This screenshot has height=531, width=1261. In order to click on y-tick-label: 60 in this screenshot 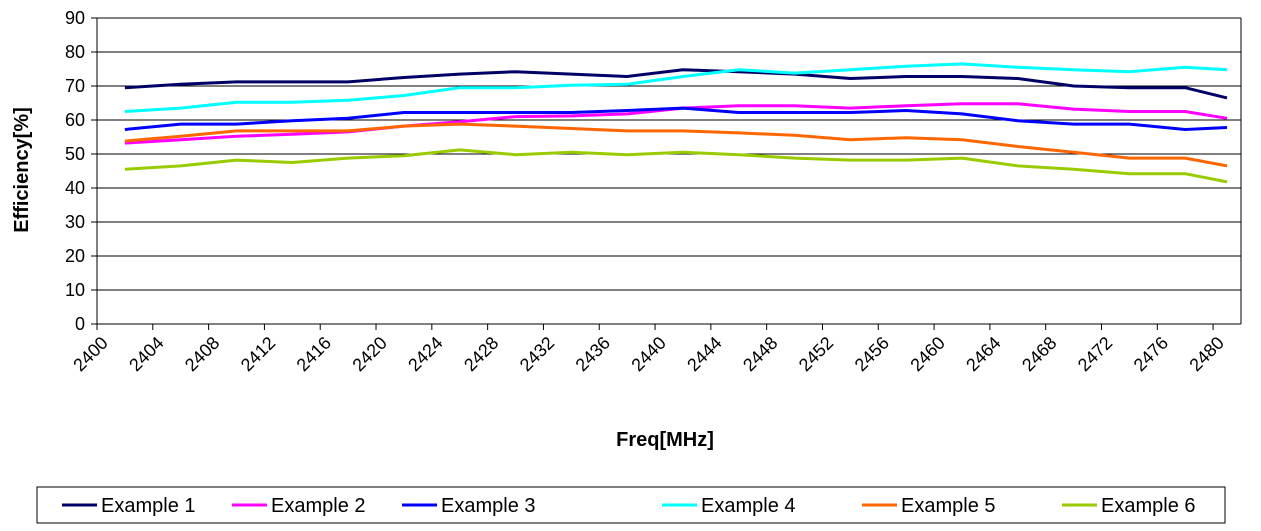, I will do `click(75, 120)`.